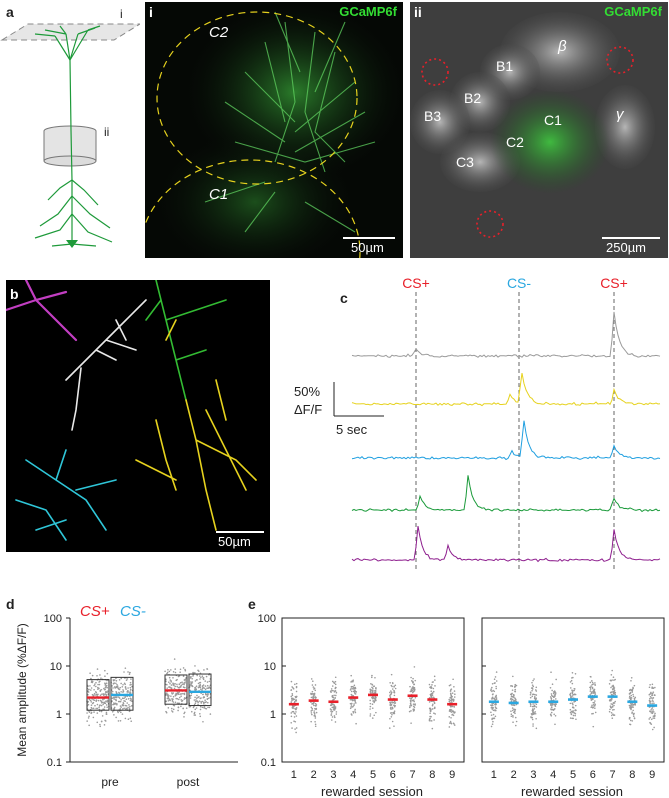 The width and height of the screenshot is (669, 798). I want to click on x-tick-label: 4, so click(353, 775).